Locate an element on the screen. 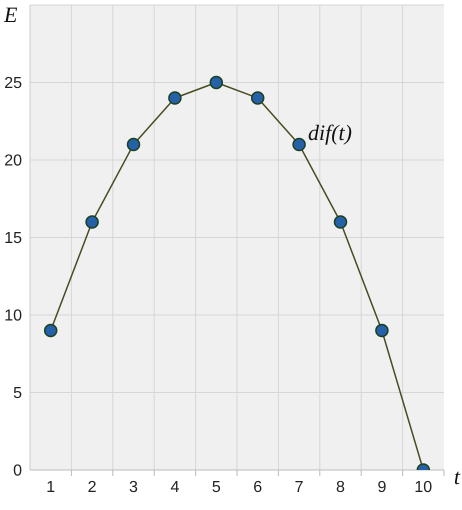 The image size is (462, 510). x-tick-label: 7 is located at coordinates (299, 487).